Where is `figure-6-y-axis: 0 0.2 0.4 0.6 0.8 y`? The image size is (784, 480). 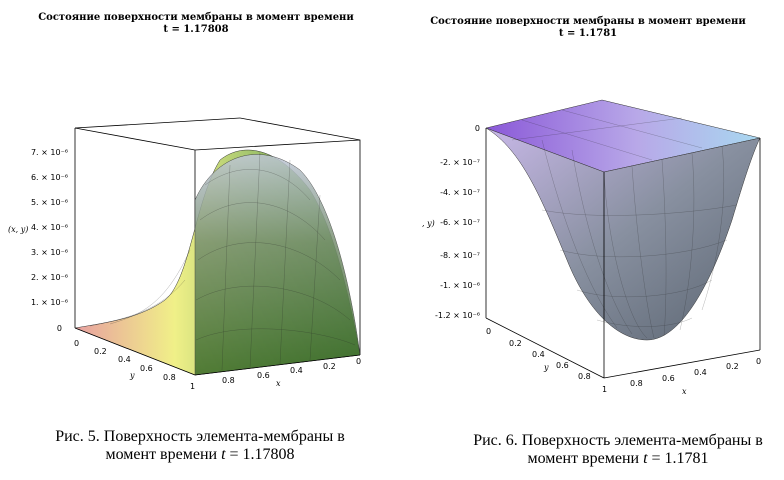 figure-6-y-axis: 0 0.2 0.4 0.6 0.8 y is located at coordinates (538, 354).